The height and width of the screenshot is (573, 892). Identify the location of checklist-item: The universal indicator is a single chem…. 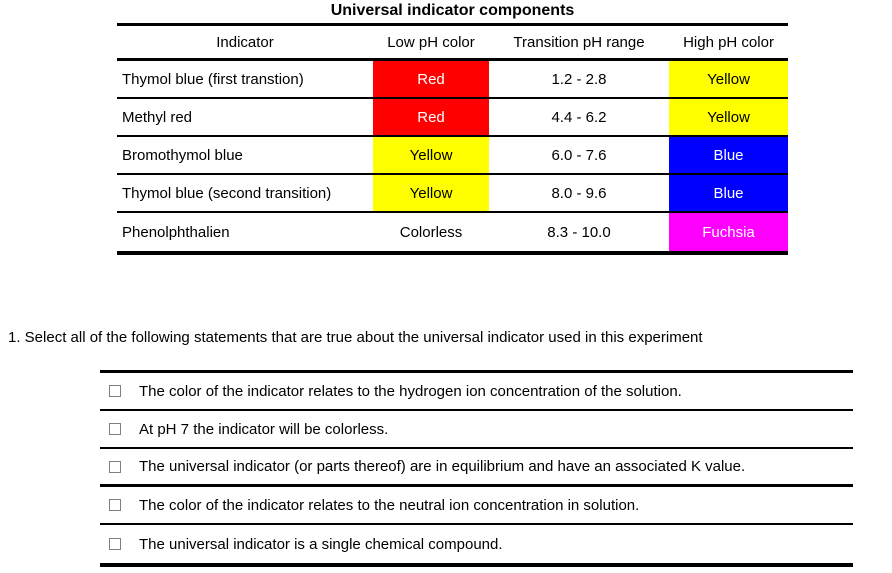
(476, 544).